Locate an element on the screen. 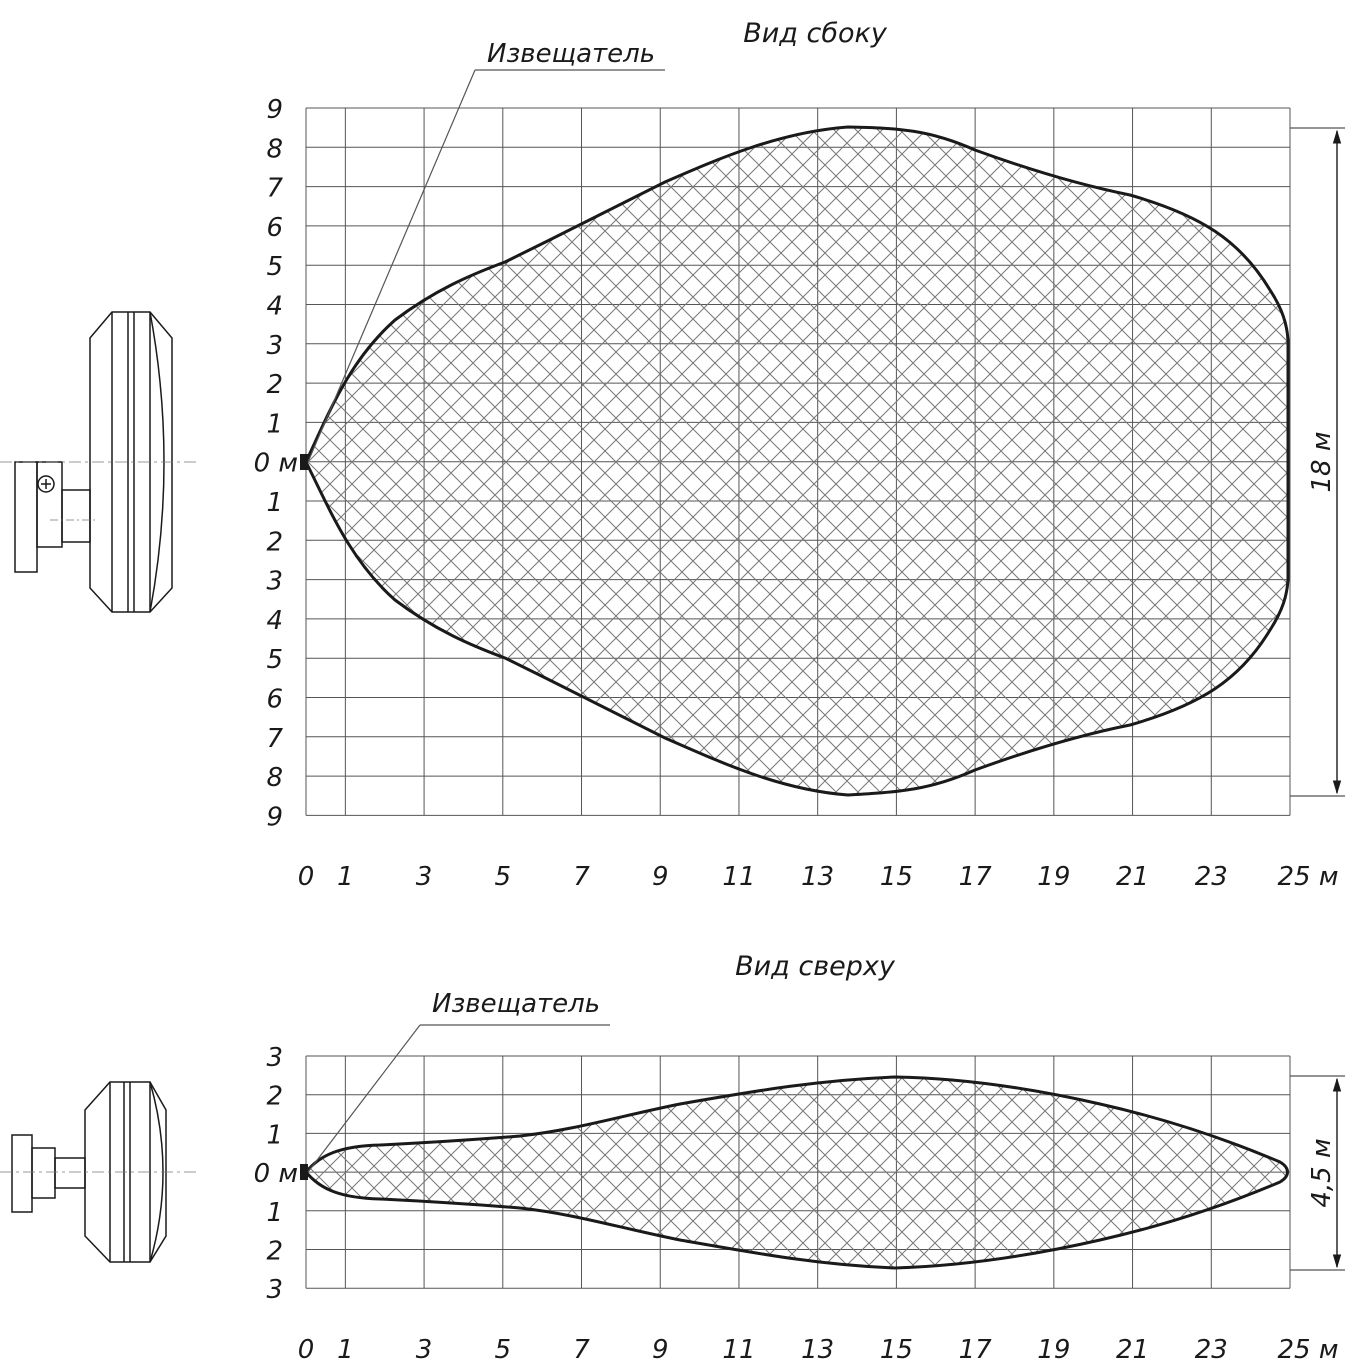  top-view-x-tick-label: 9 is located at coordinates (660, 1350).